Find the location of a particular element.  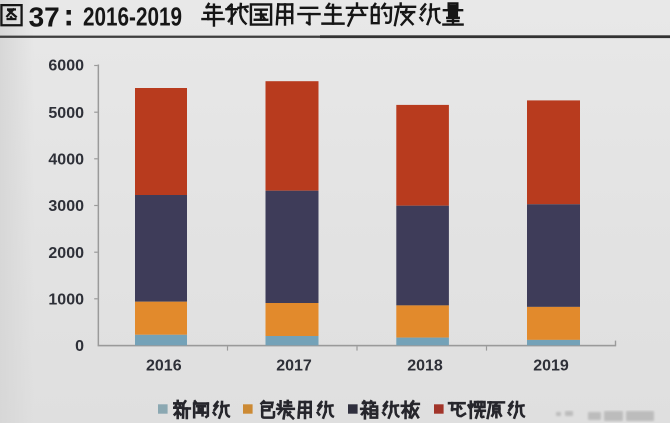

svg-text: 2018 is located at coordinates (425, 365).